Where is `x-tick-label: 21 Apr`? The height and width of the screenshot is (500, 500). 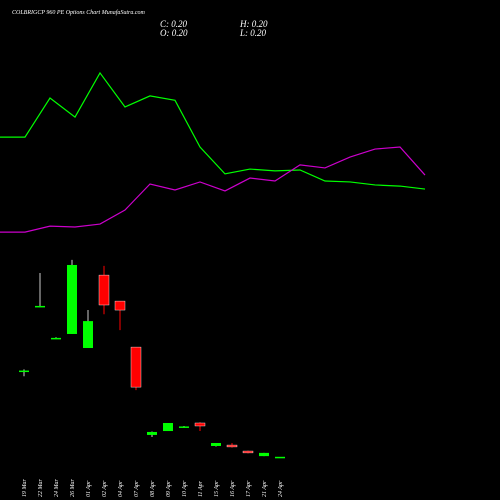 x-tick-label: 21 Apr is located at coordinates (265, 488).